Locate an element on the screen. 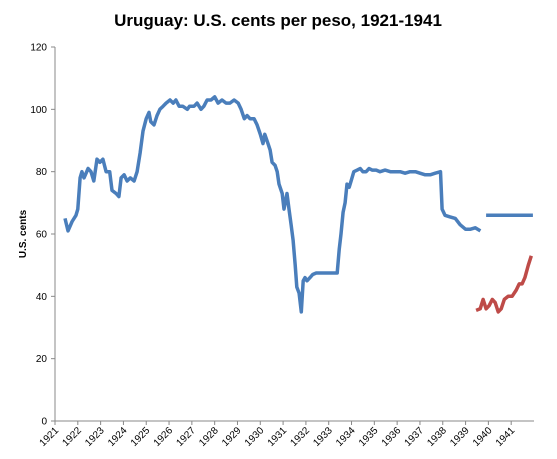  series-line is located at coordinates (504, 284).